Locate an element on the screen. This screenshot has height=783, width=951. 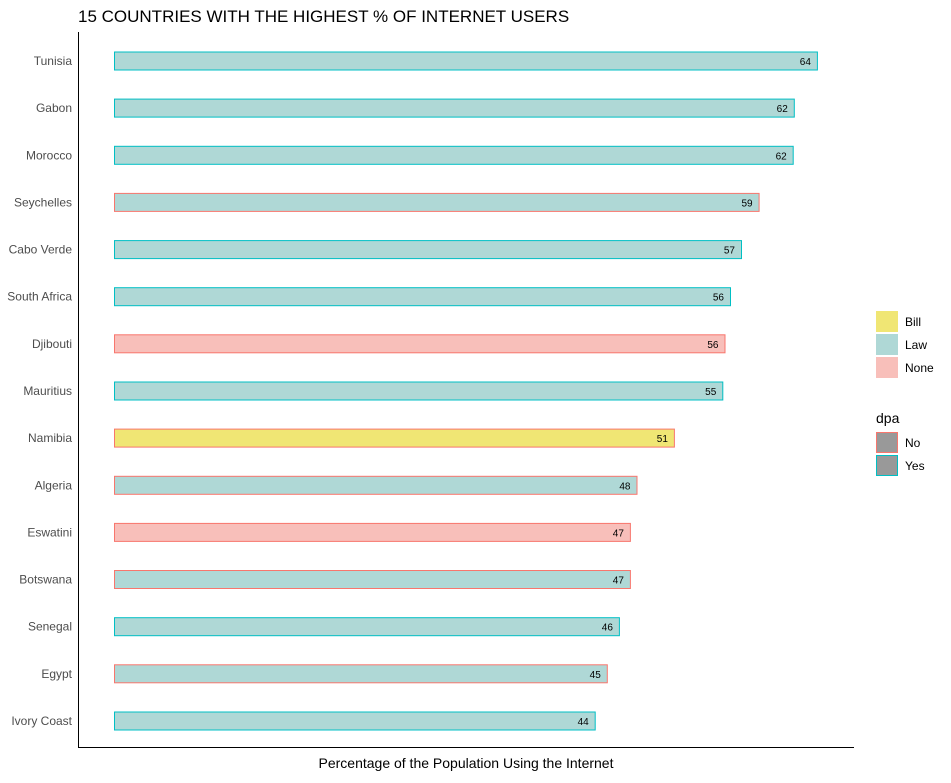
y-tick-label-ivory-coast: Ivory Coast is located at coordinates (41, 721).